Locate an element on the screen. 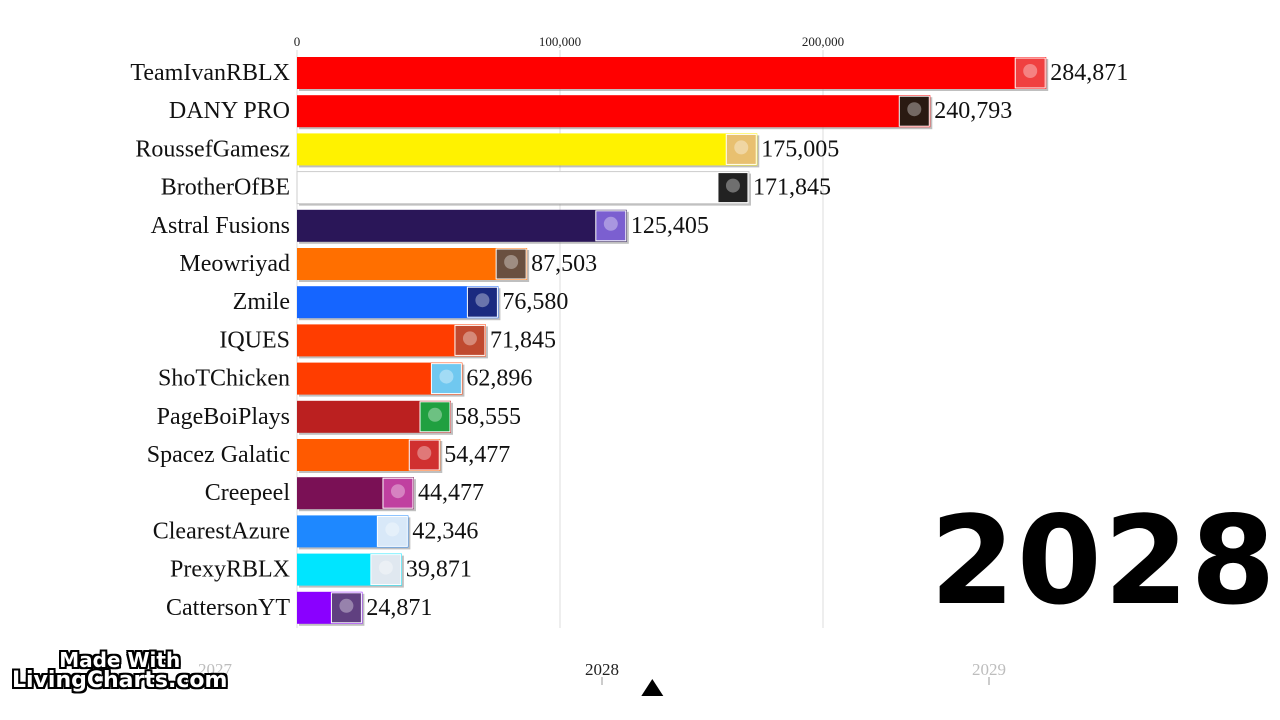  category-label: ClearestAzure is located at coordinates (221, 531).